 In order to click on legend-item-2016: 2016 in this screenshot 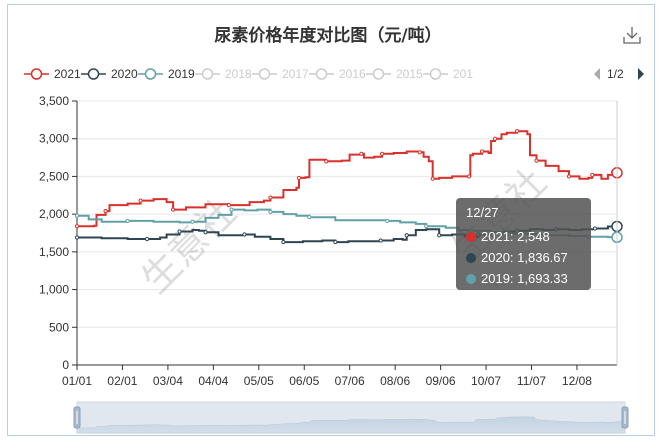, I will do `click(337, 74)`.